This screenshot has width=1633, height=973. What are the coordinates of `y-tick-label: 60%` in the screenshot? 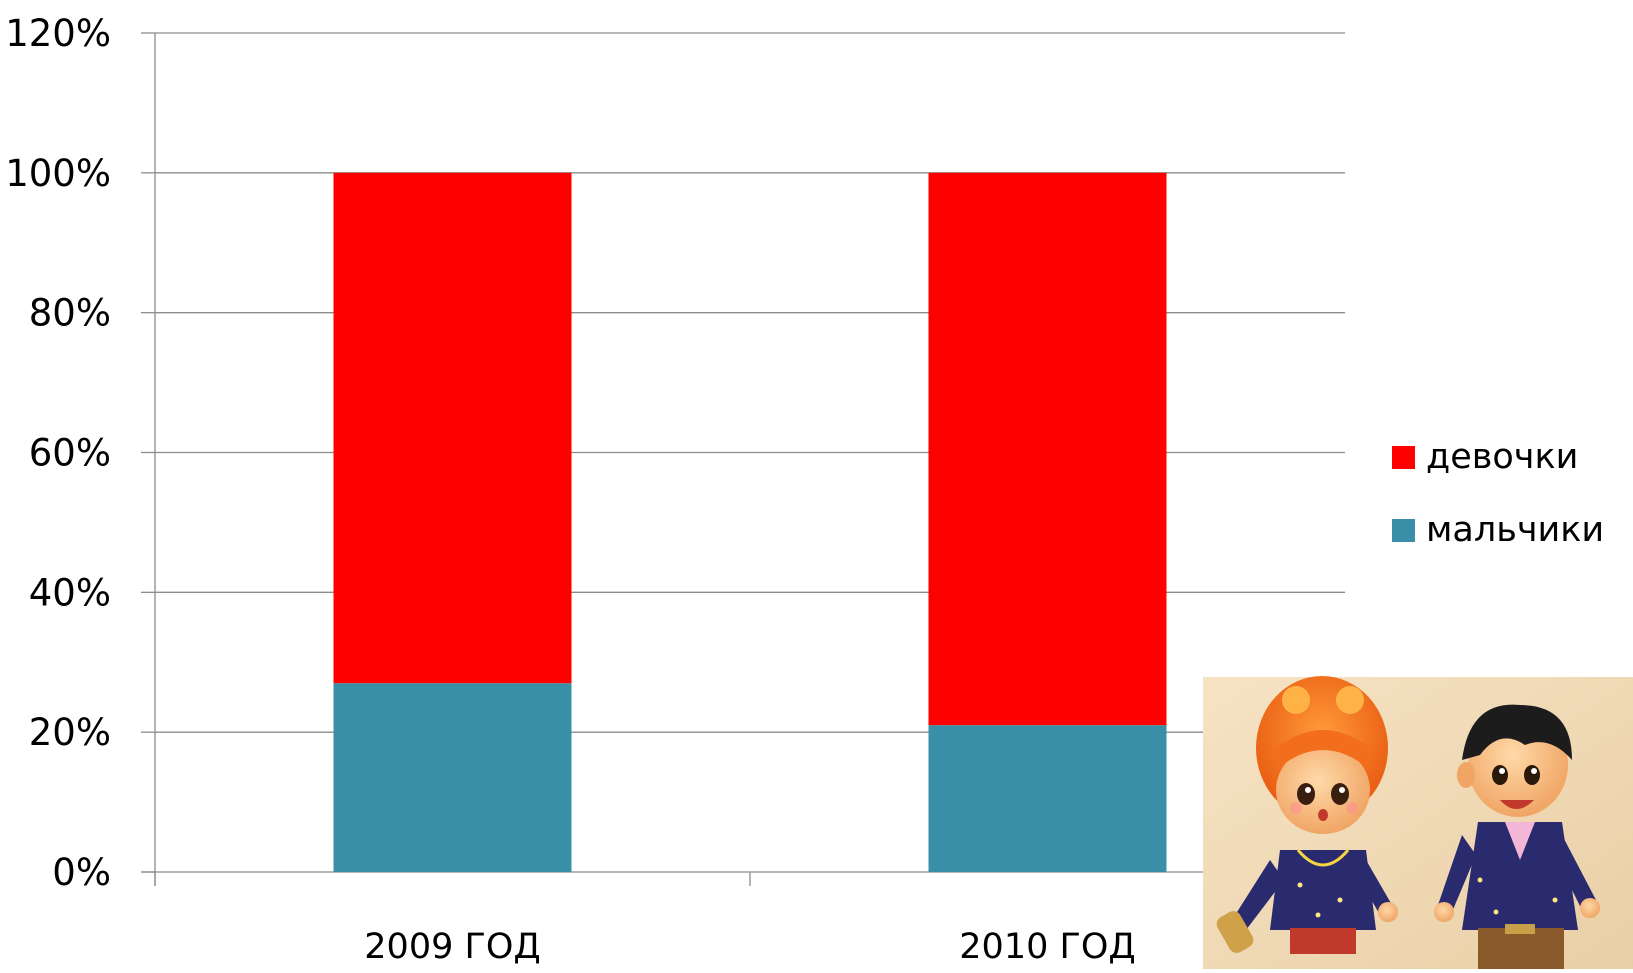 It's located at (70, 453).